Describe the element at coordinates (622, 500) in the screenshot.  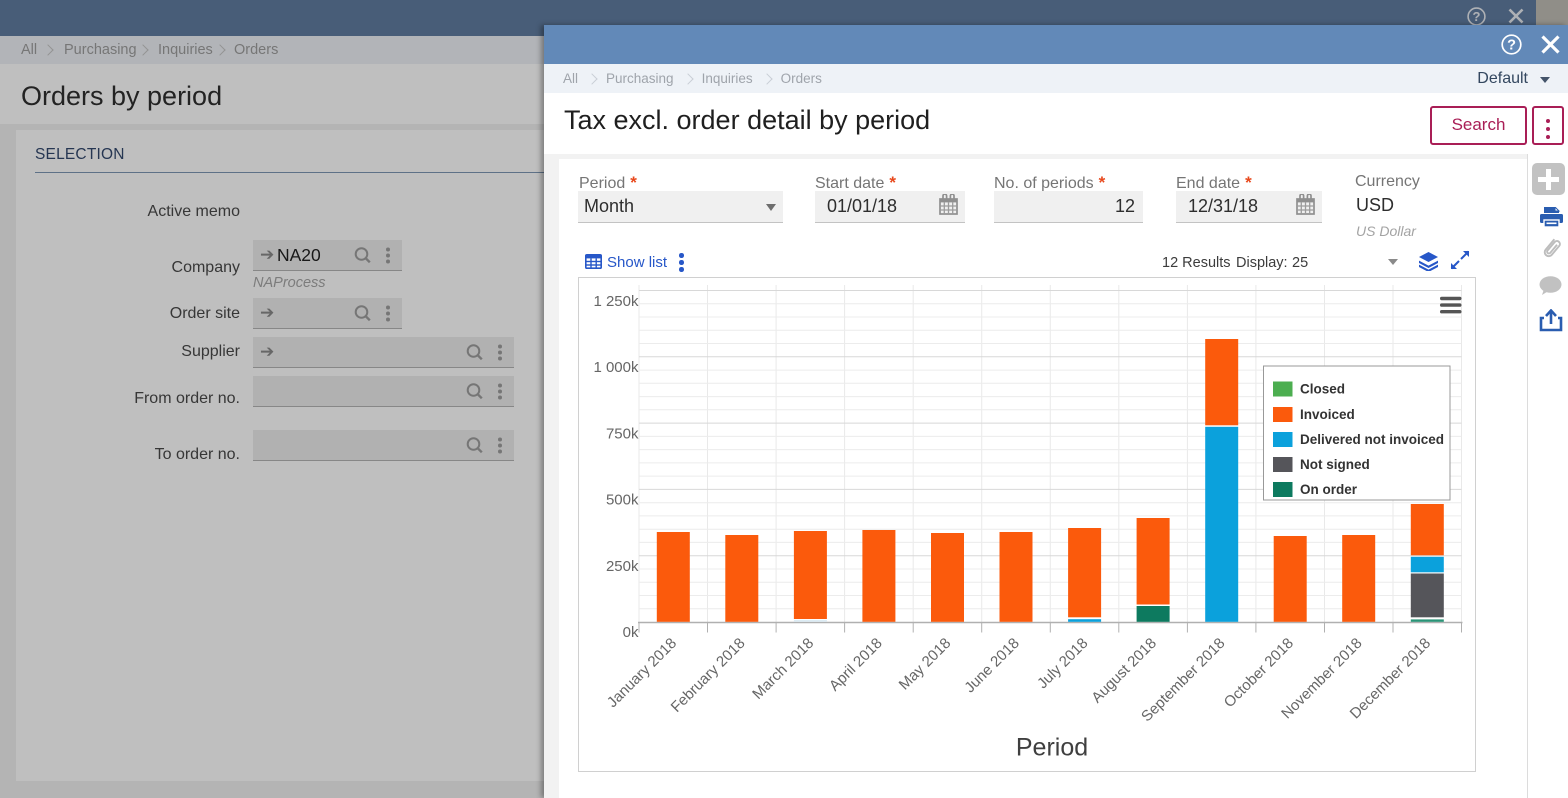
I see `svg-text: 500k` at that location.